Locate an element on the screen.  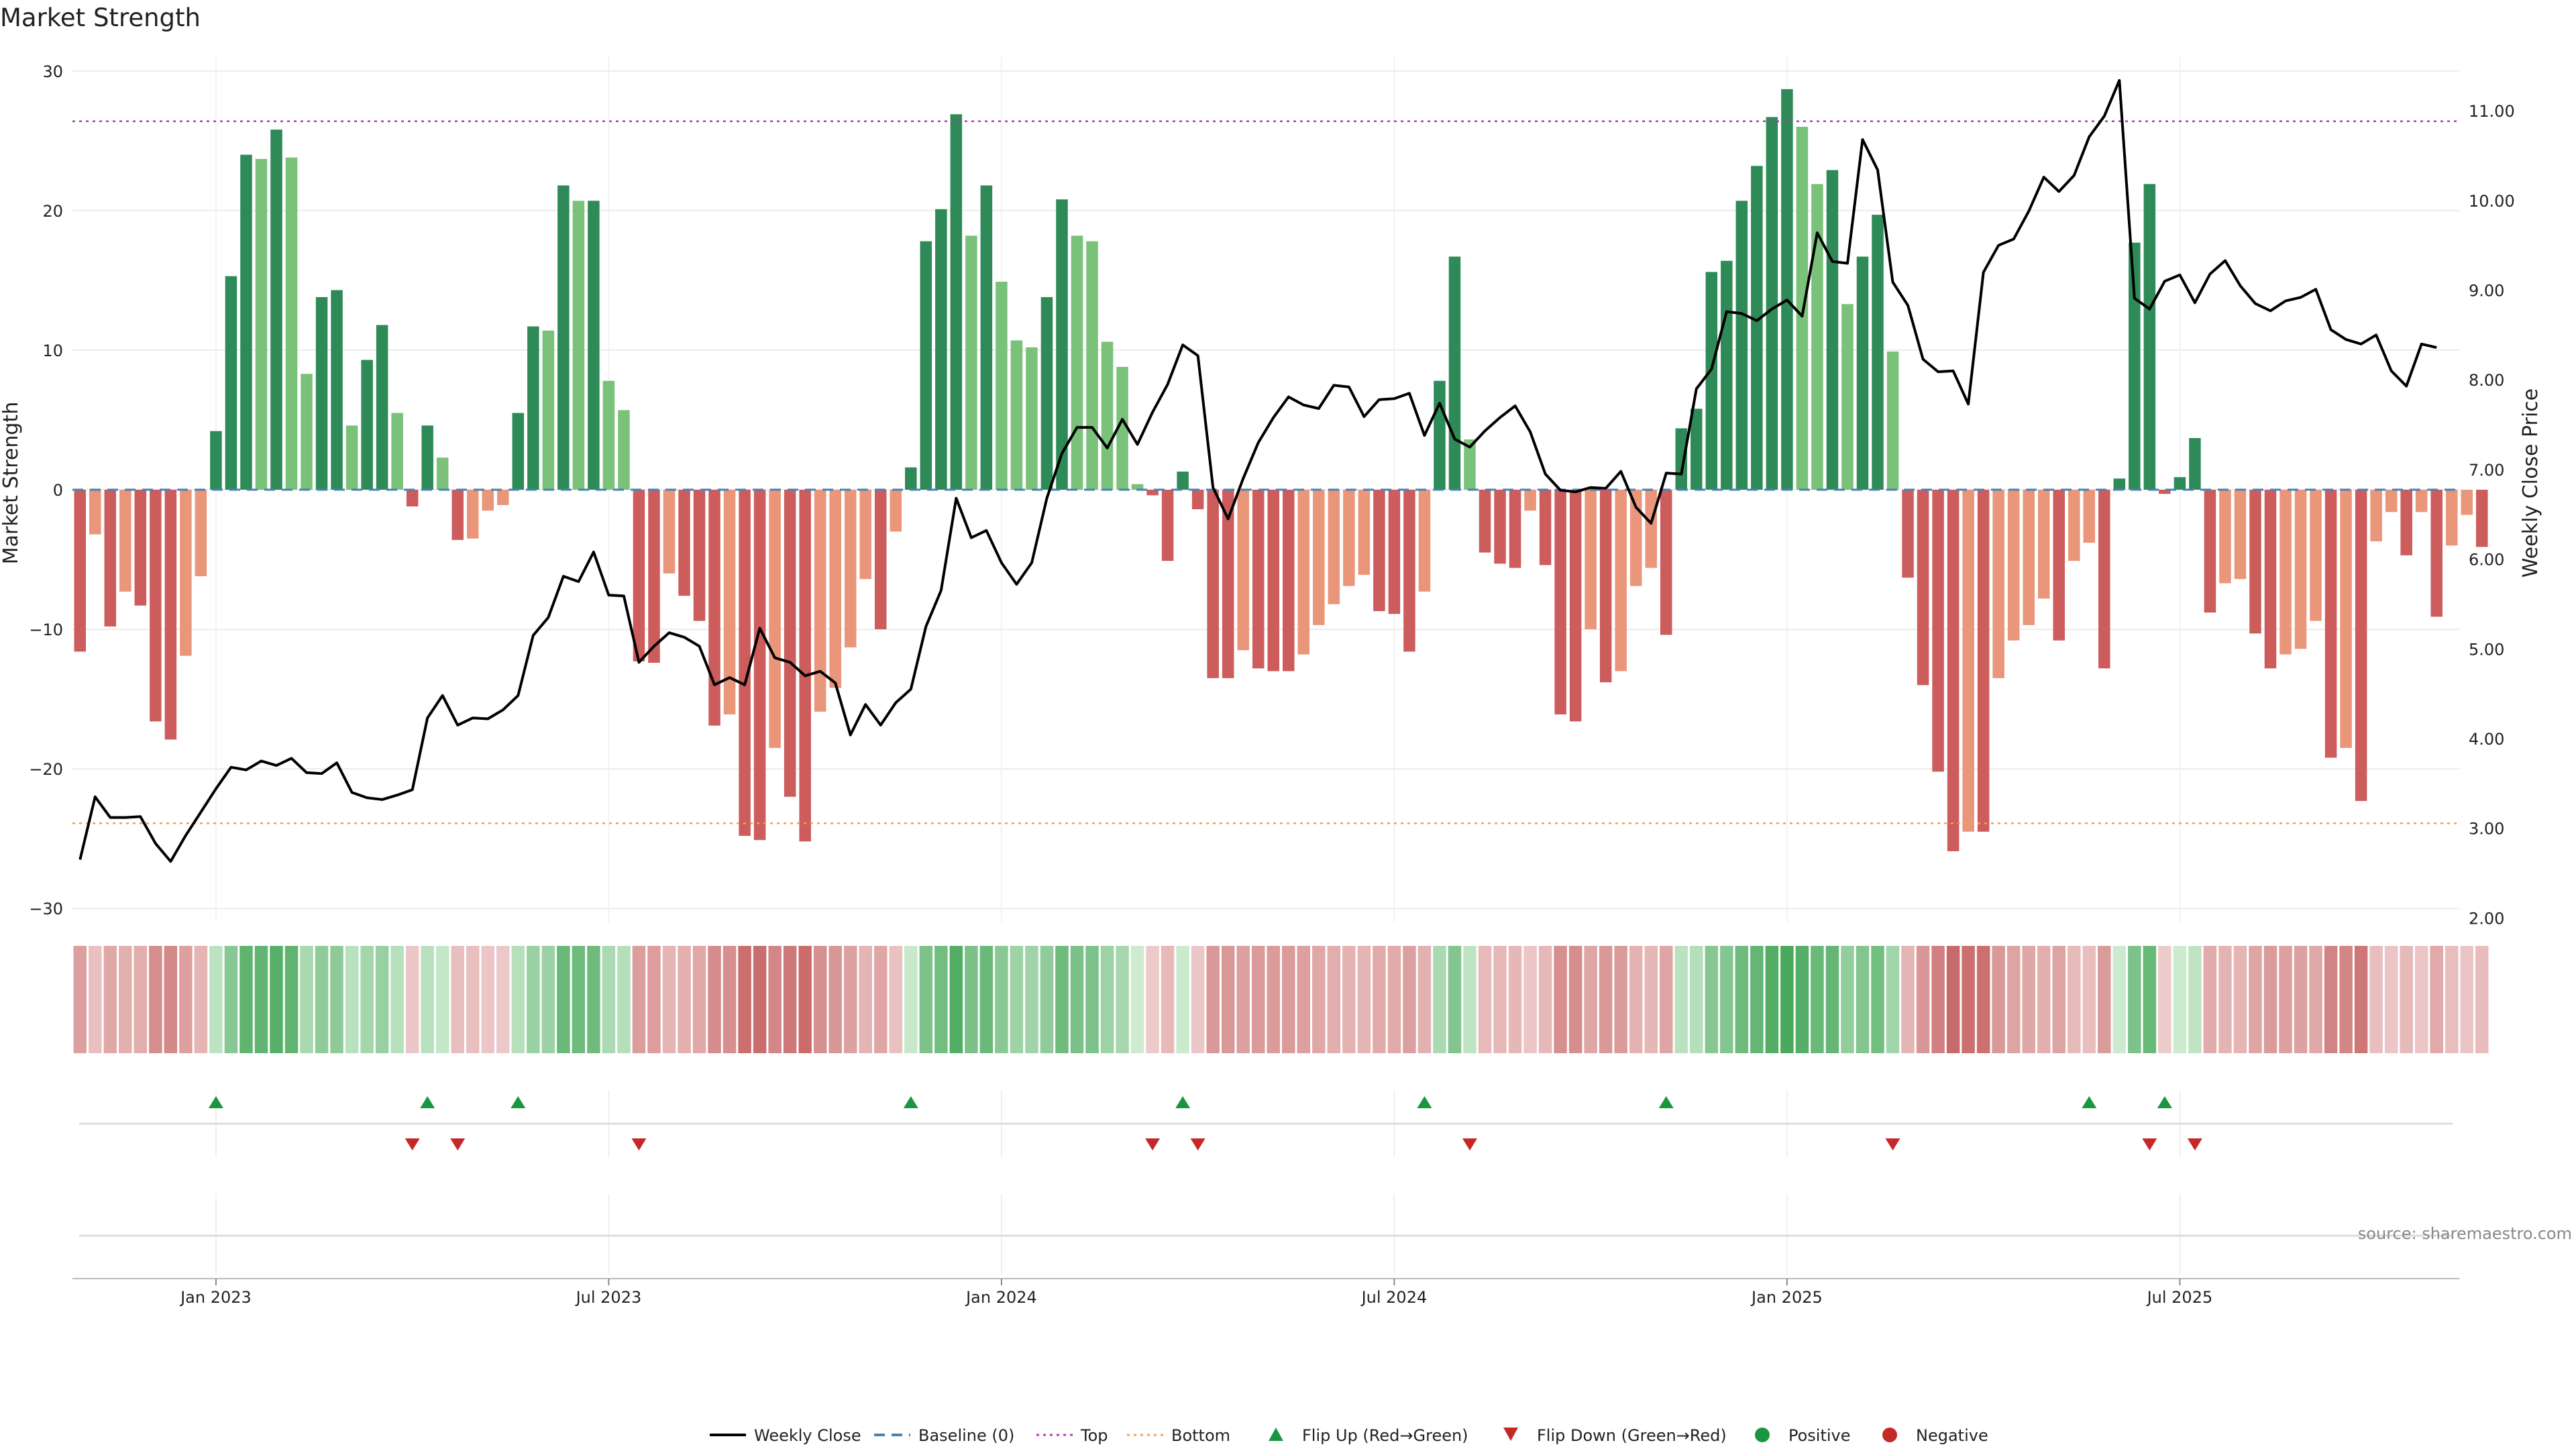
left-y-axis: 30 20 10 0 −10 −20 −30 is located at coordinates (46, 490).